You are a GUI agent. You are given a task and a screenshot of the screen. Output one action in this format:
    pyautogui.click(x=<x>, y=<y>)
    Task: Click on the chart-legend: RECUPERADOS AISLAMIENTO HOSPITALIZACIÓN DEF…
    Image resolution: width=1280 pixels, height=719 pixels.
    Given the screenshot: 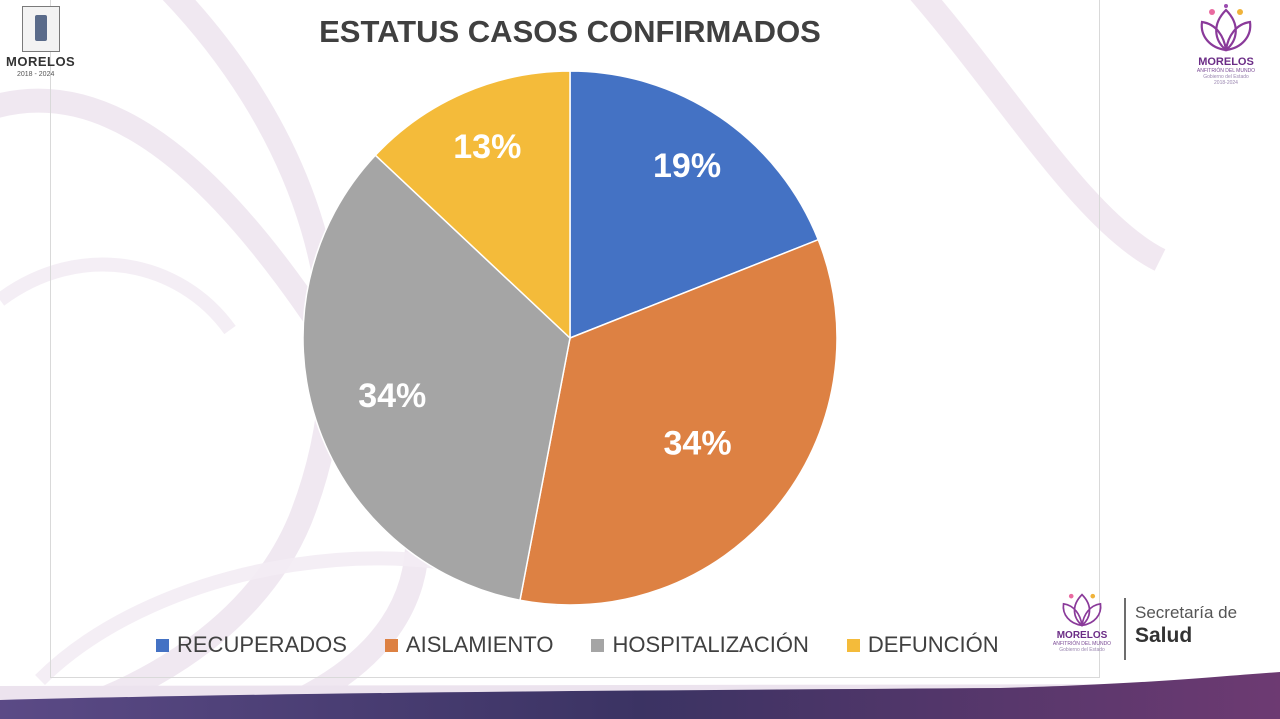 What is the action you would take?
    pyautogui.click(x=596, y=645)
    